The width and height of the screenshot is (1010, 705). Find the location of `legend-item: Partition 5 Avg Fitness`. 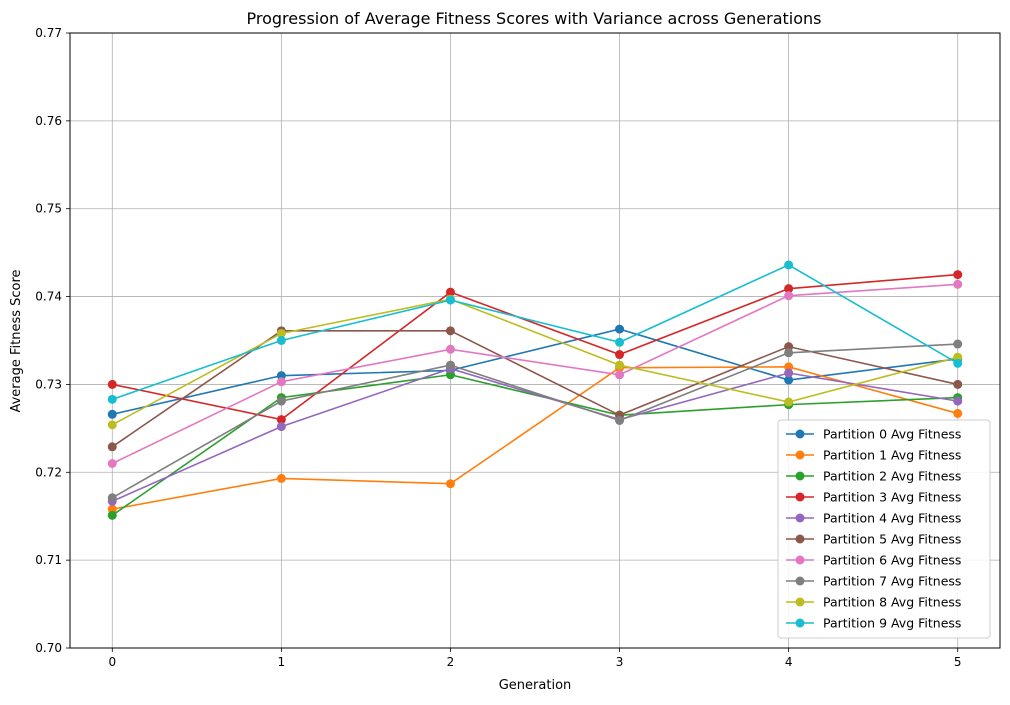

legend-item: Partition 5 Avg Fitness is located at coordinates (873, 539).